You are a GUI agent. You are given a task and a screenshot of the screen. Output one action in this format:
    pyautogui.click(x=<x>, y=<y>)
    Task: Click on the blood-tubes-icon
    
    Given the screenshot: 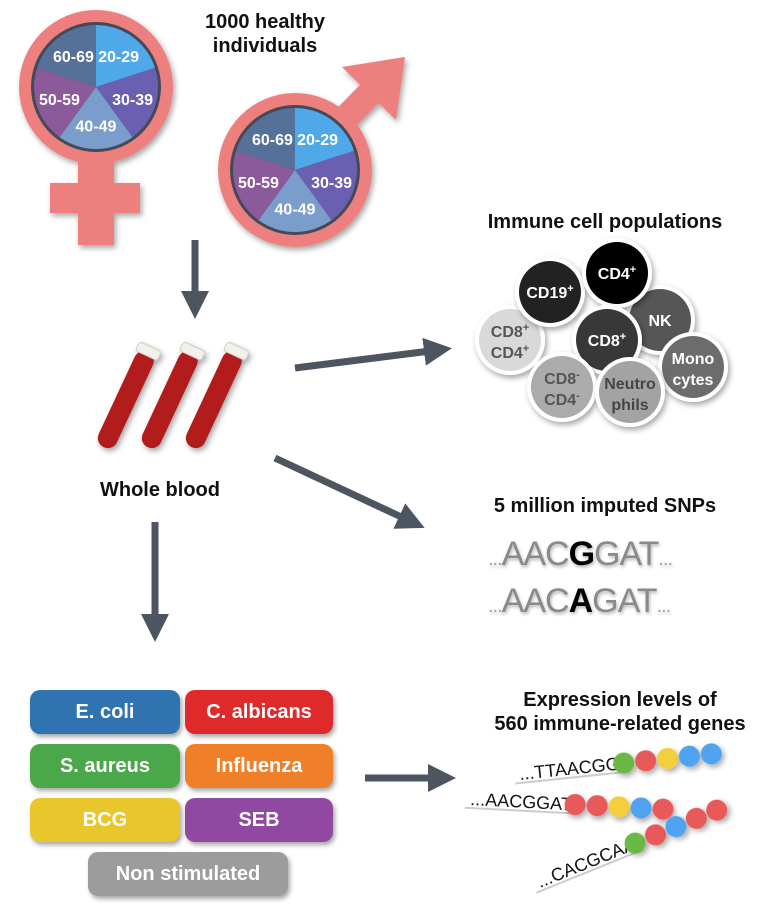 What is the action you would take?
    pyautogui.click(x=173, y=395)
    